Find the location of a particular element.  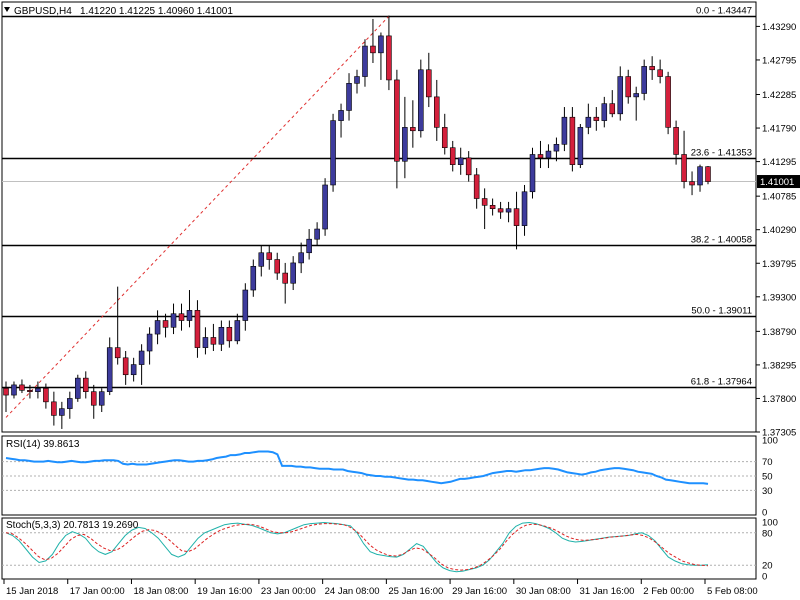

stochastic-levels is located at coordinates (379, 549).